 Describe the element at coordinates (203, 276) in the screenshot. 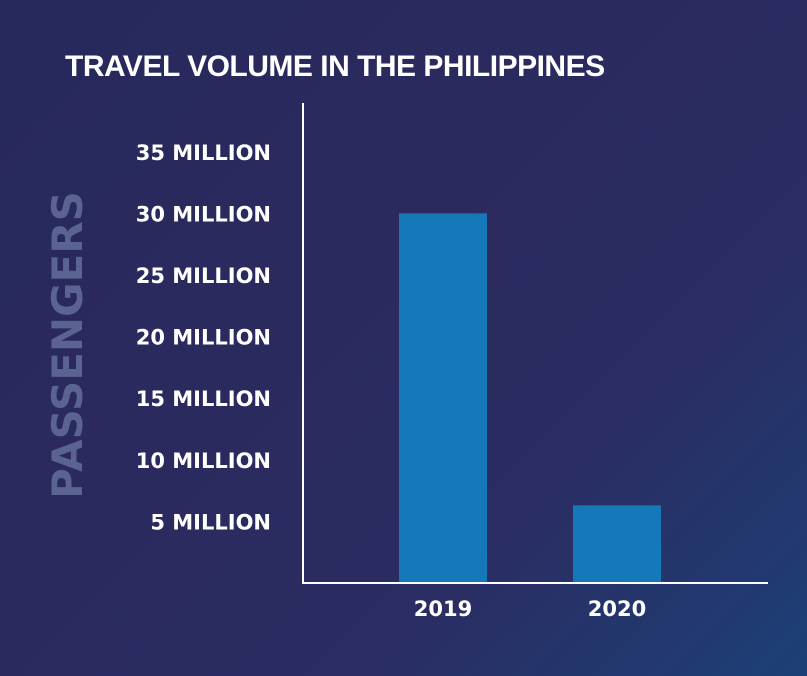

I see `y-tick-label: 25 MILLION` at that location.